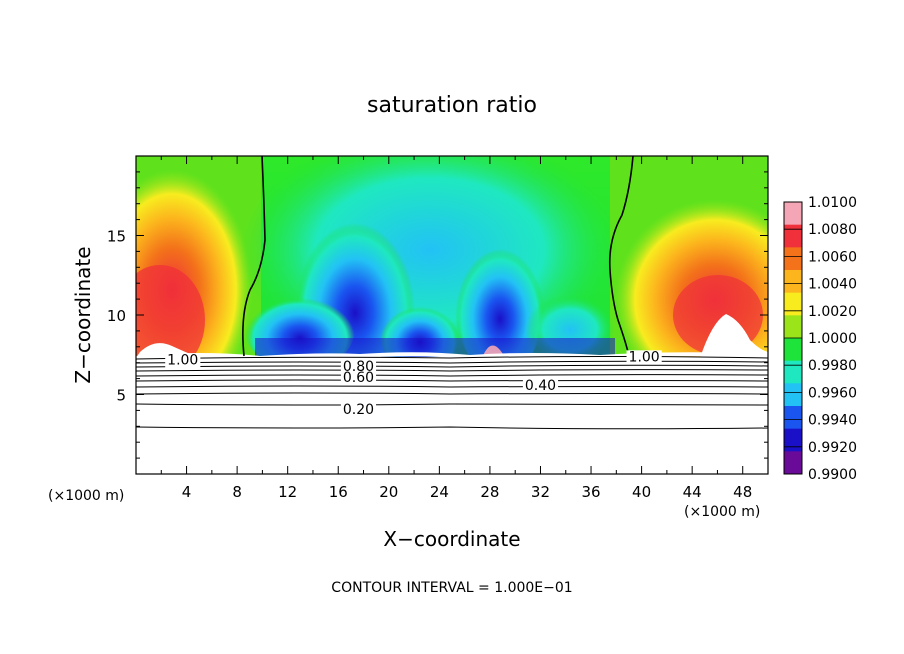 The height and width of the screenshot is (654, 904). I want to click on colorbar-label: 1.0000, so click(832, 339).